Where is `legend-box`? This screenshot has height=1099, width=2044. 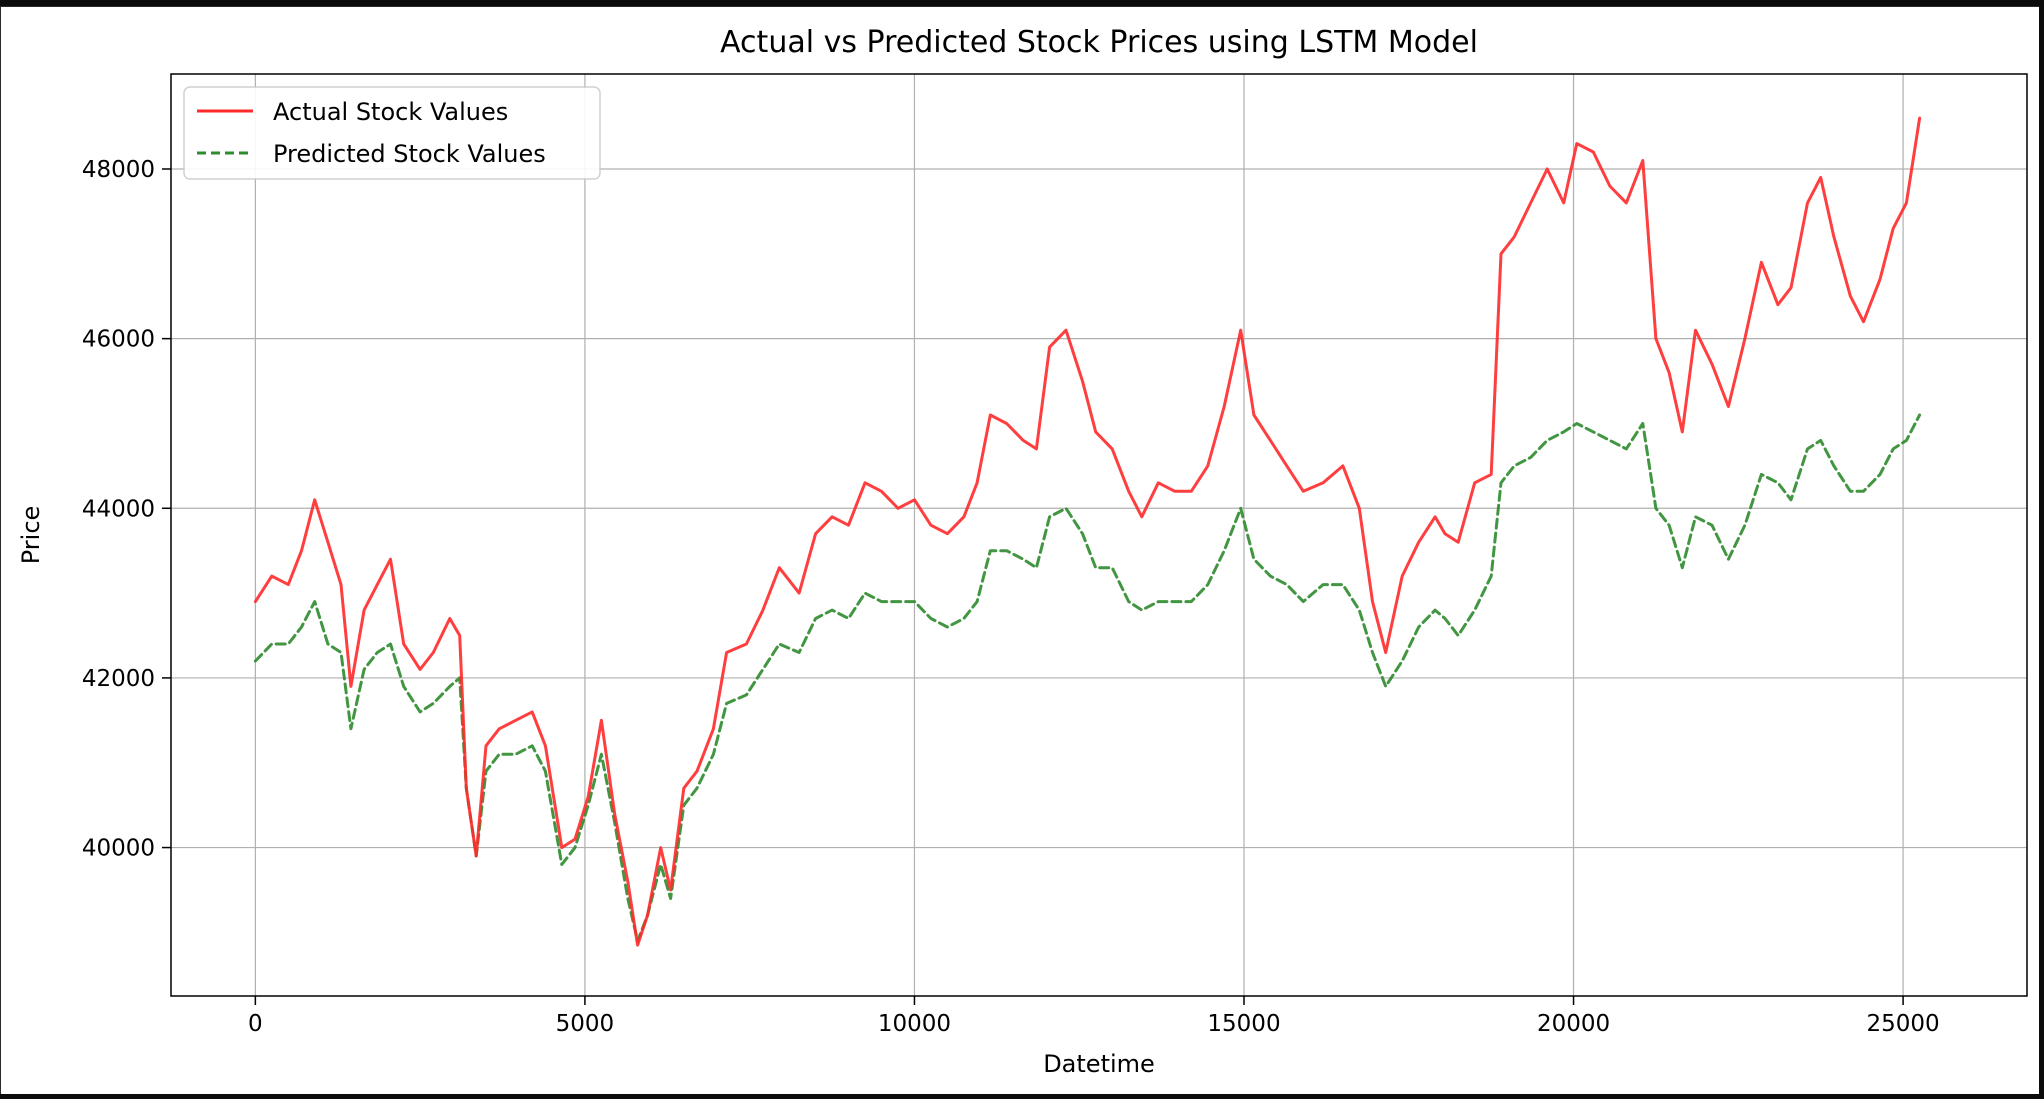
legend-box is located at coordinates (392, 133).